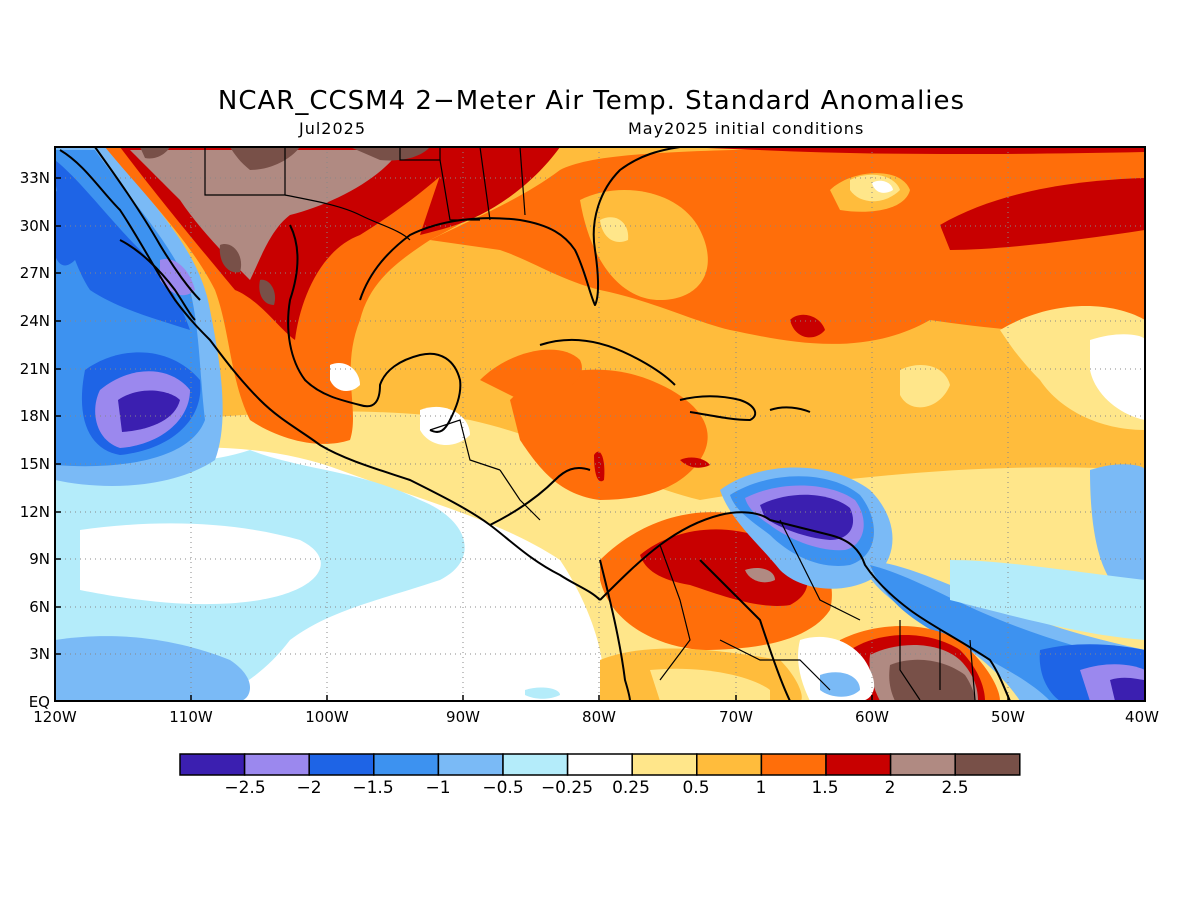 This screenshot has height=900, width=1200. What do you see at coordinates (35, 273) in the screenshot?
I see `lat-label-27n: 27N` at bounding box center [35, 273].